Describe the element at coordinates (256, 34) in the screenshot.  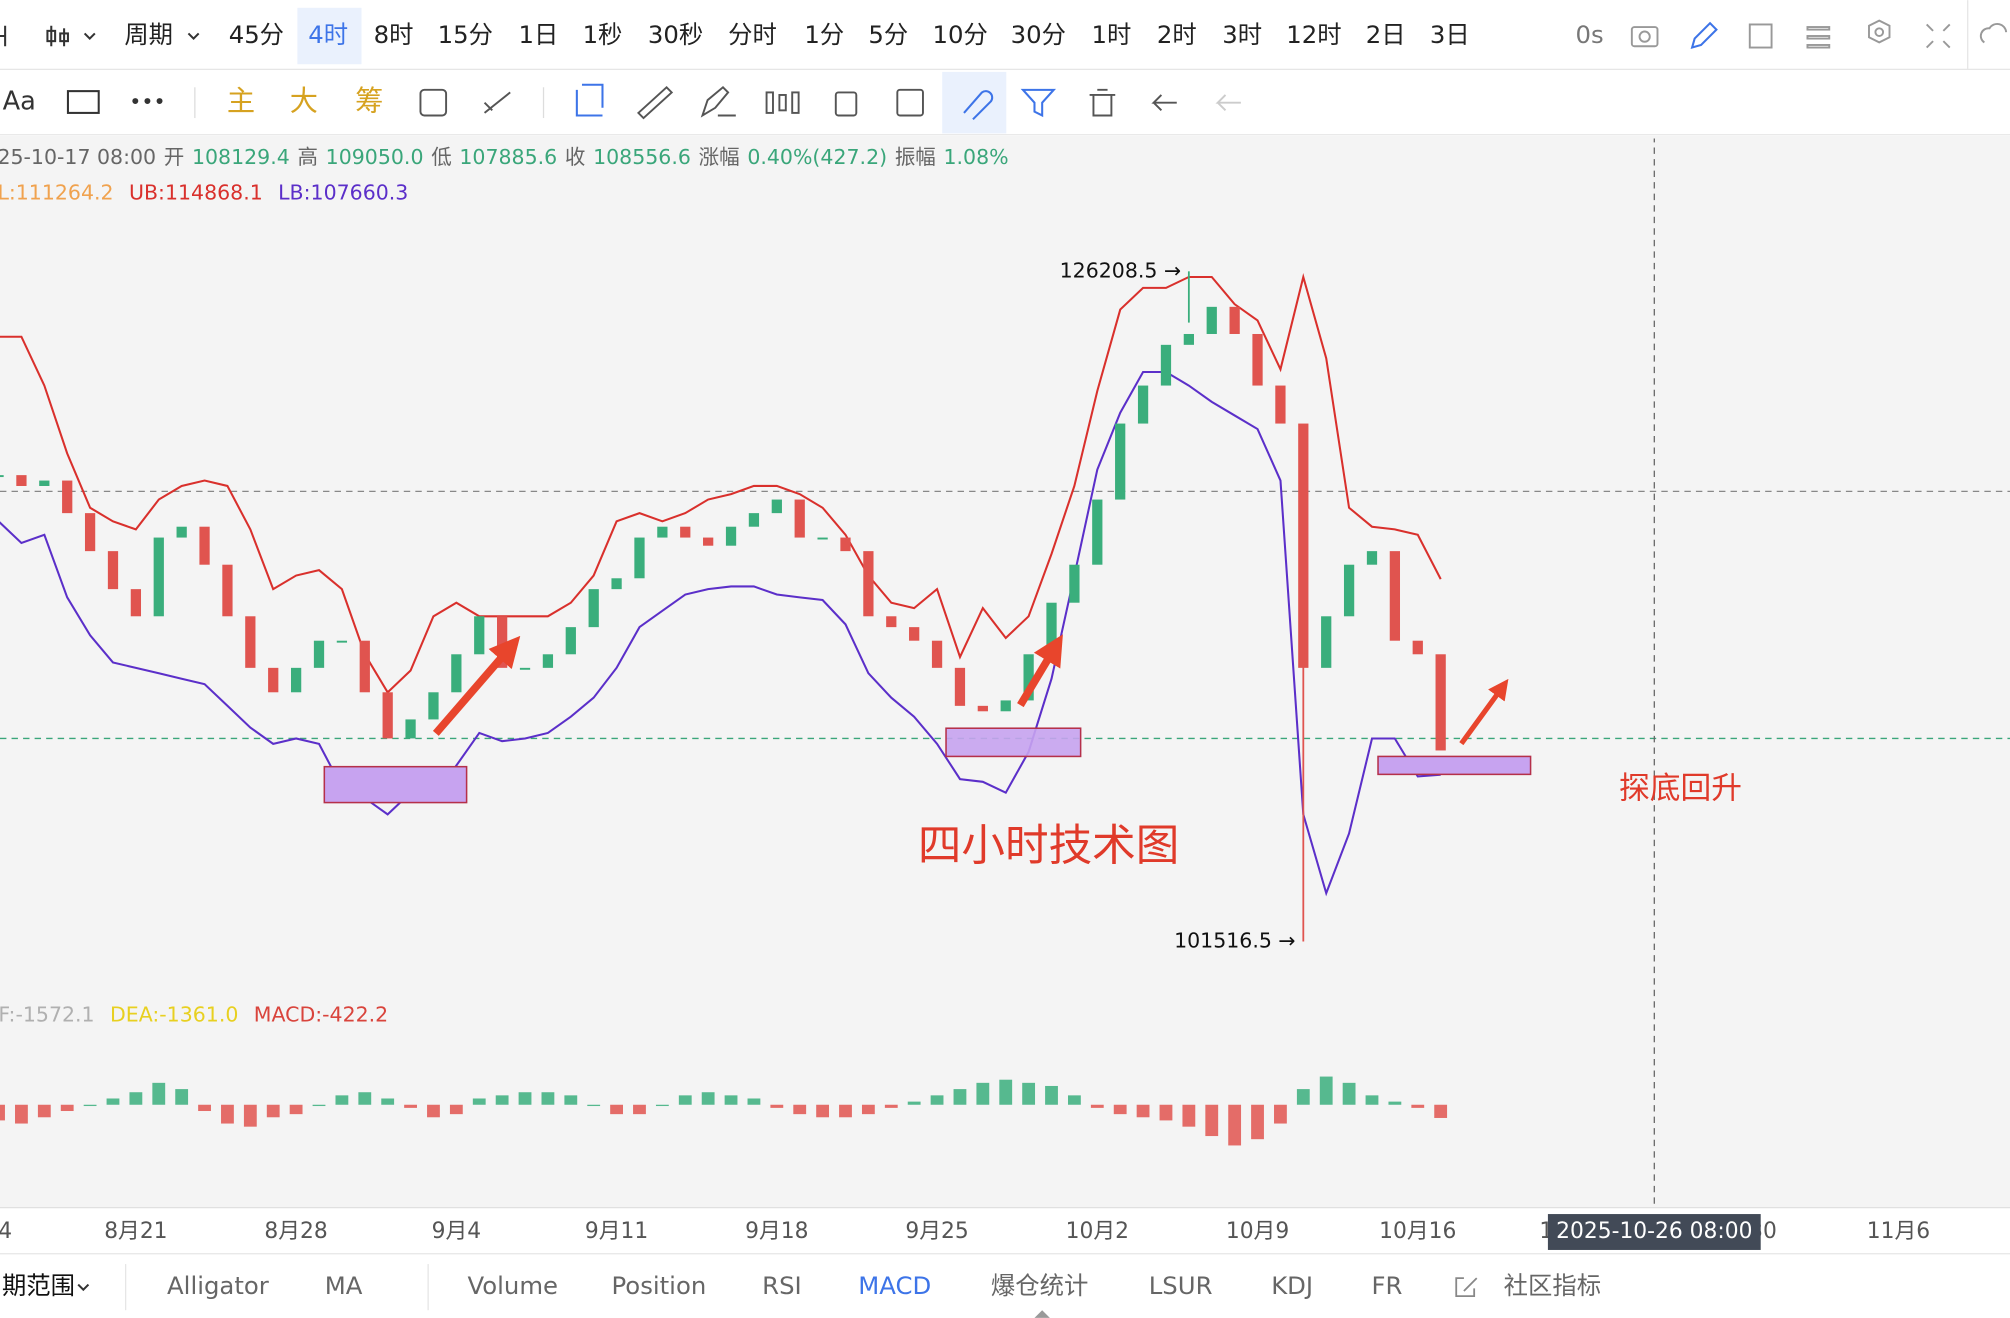
I see `period-option: 45分` at that location.